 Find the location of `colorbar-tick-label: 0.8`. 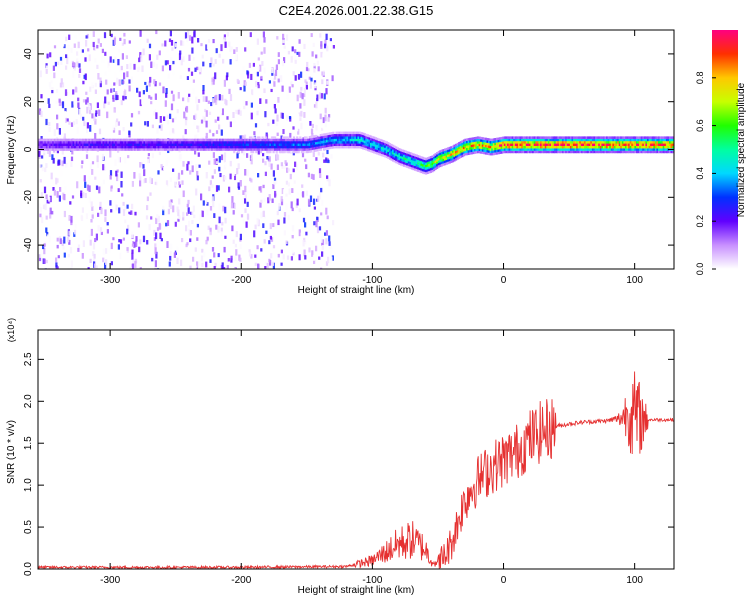

colorbar-tick-label: 0.8 is located at coordinates (700, 78).